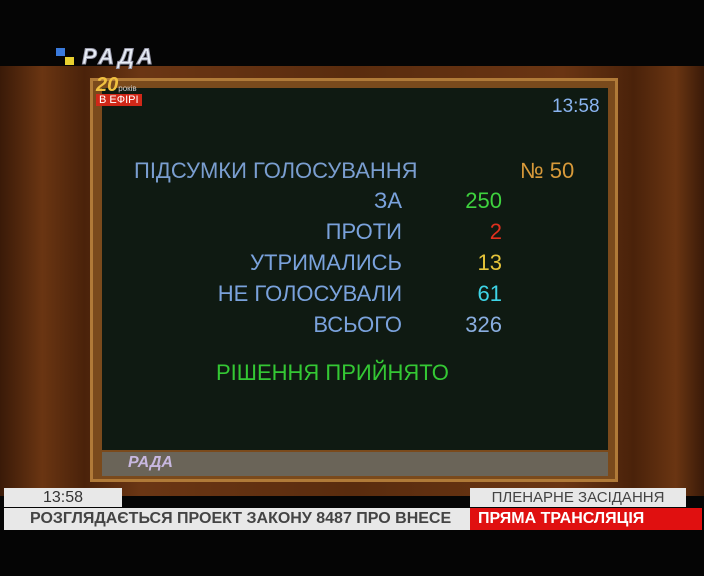  Describe the element at coordinates (357, 324) in the screenshot. I see `label-total: ВСЬОГО` at that location.